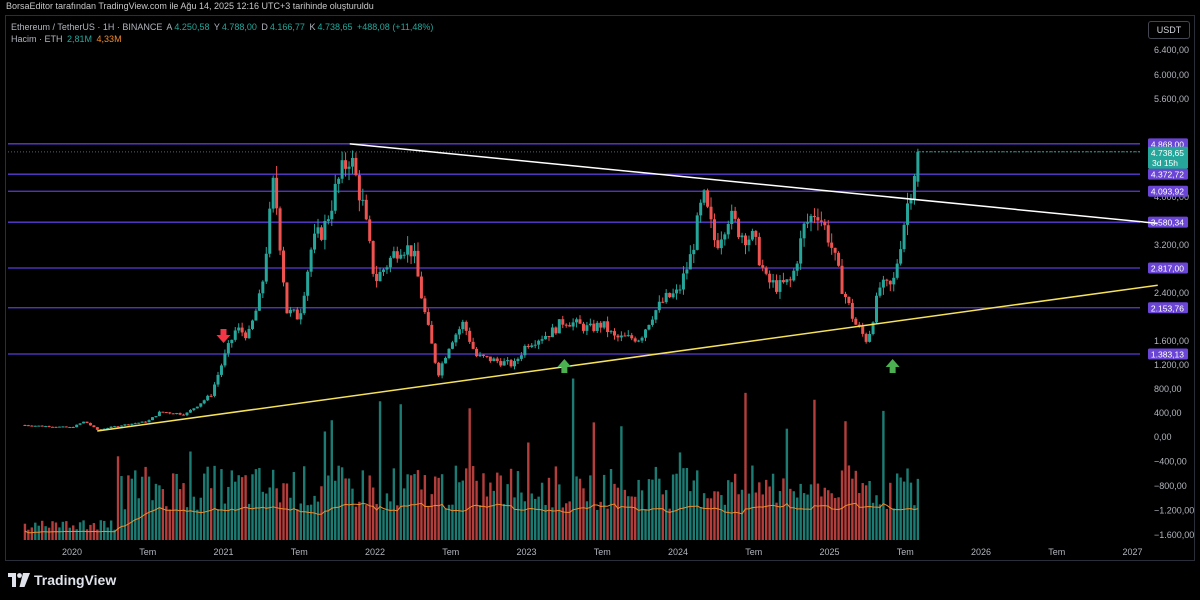 The width and height of the screenshot is (1200, 600). I want to click on open-value: 4.250,58, so click(192, 27).